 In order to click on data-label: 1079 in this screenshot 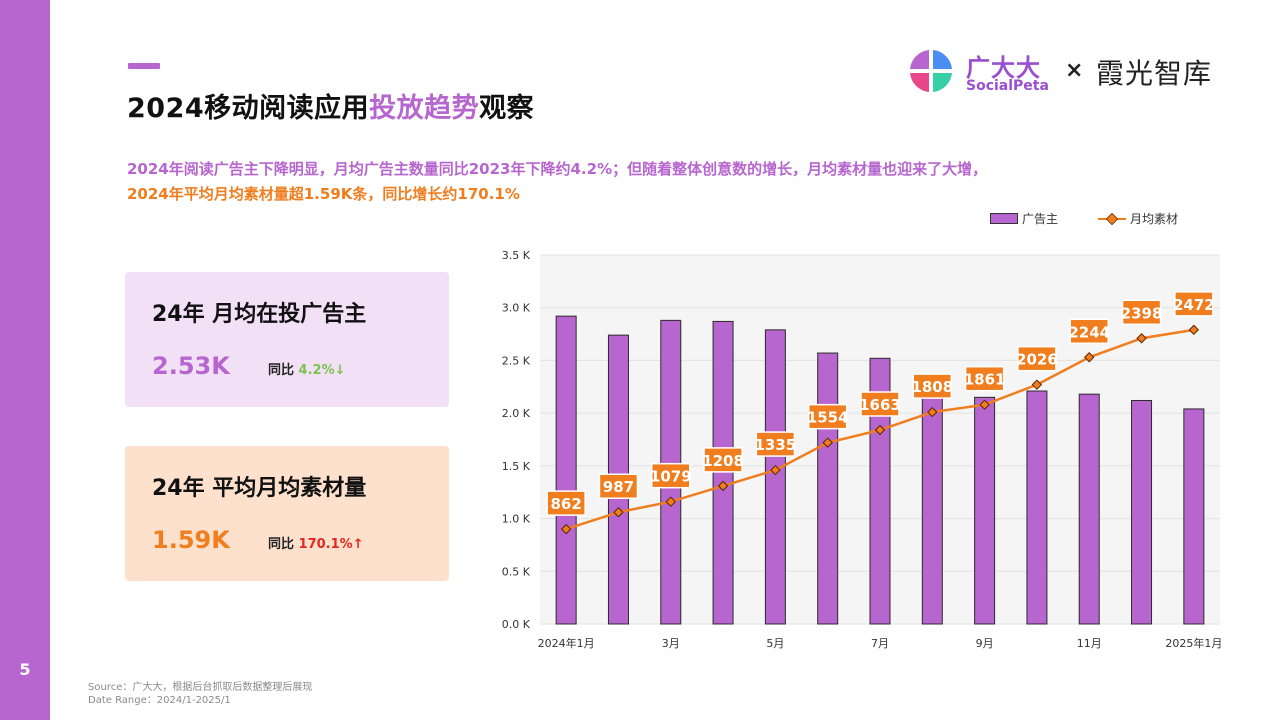, I will do `click(671, 477)`.